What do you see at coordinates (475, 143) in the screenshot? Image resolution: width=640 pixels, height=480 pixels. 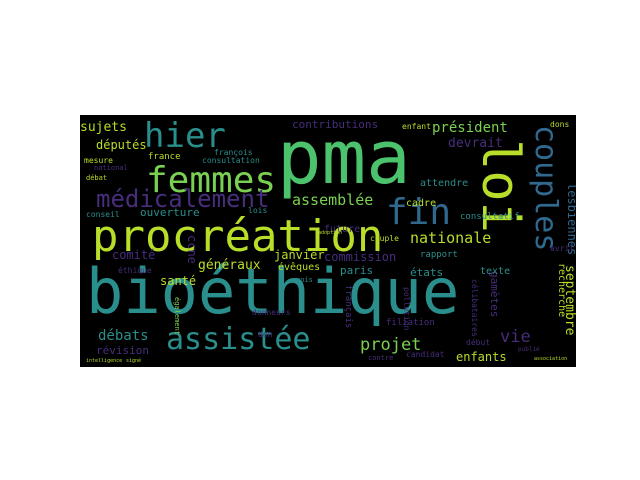 I see `word-devrait: devrait` at bounding box center [475, 143].